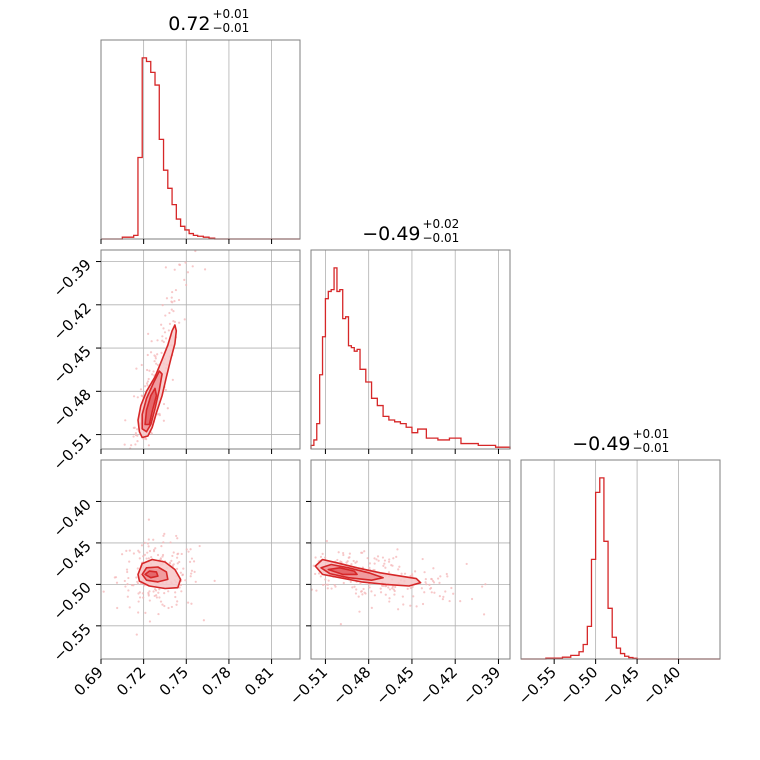  Describe the element at coordinates (231, 14) in the screenshot. I see `panel-title-upper-error: +0.01` at that location.